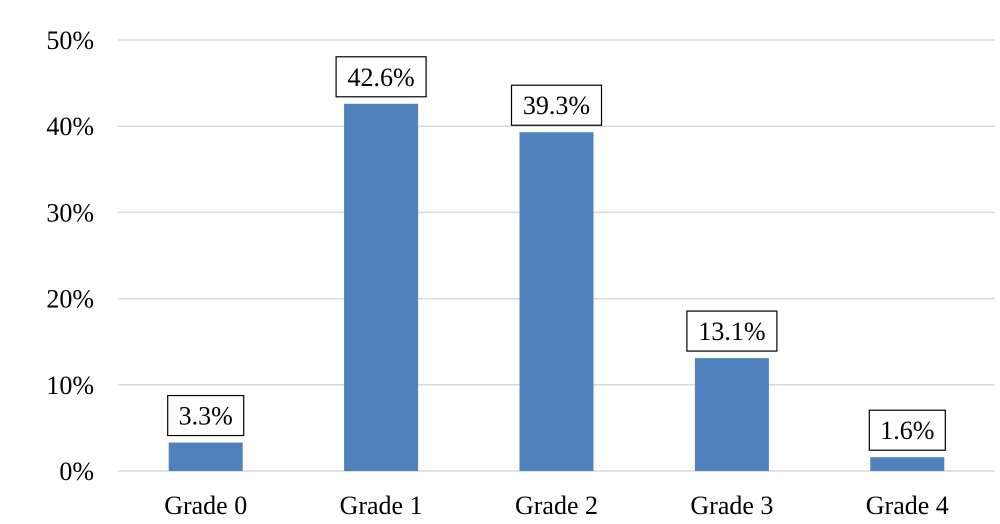  I want to click on data-label-text: 3.3%, so click(206, 416).